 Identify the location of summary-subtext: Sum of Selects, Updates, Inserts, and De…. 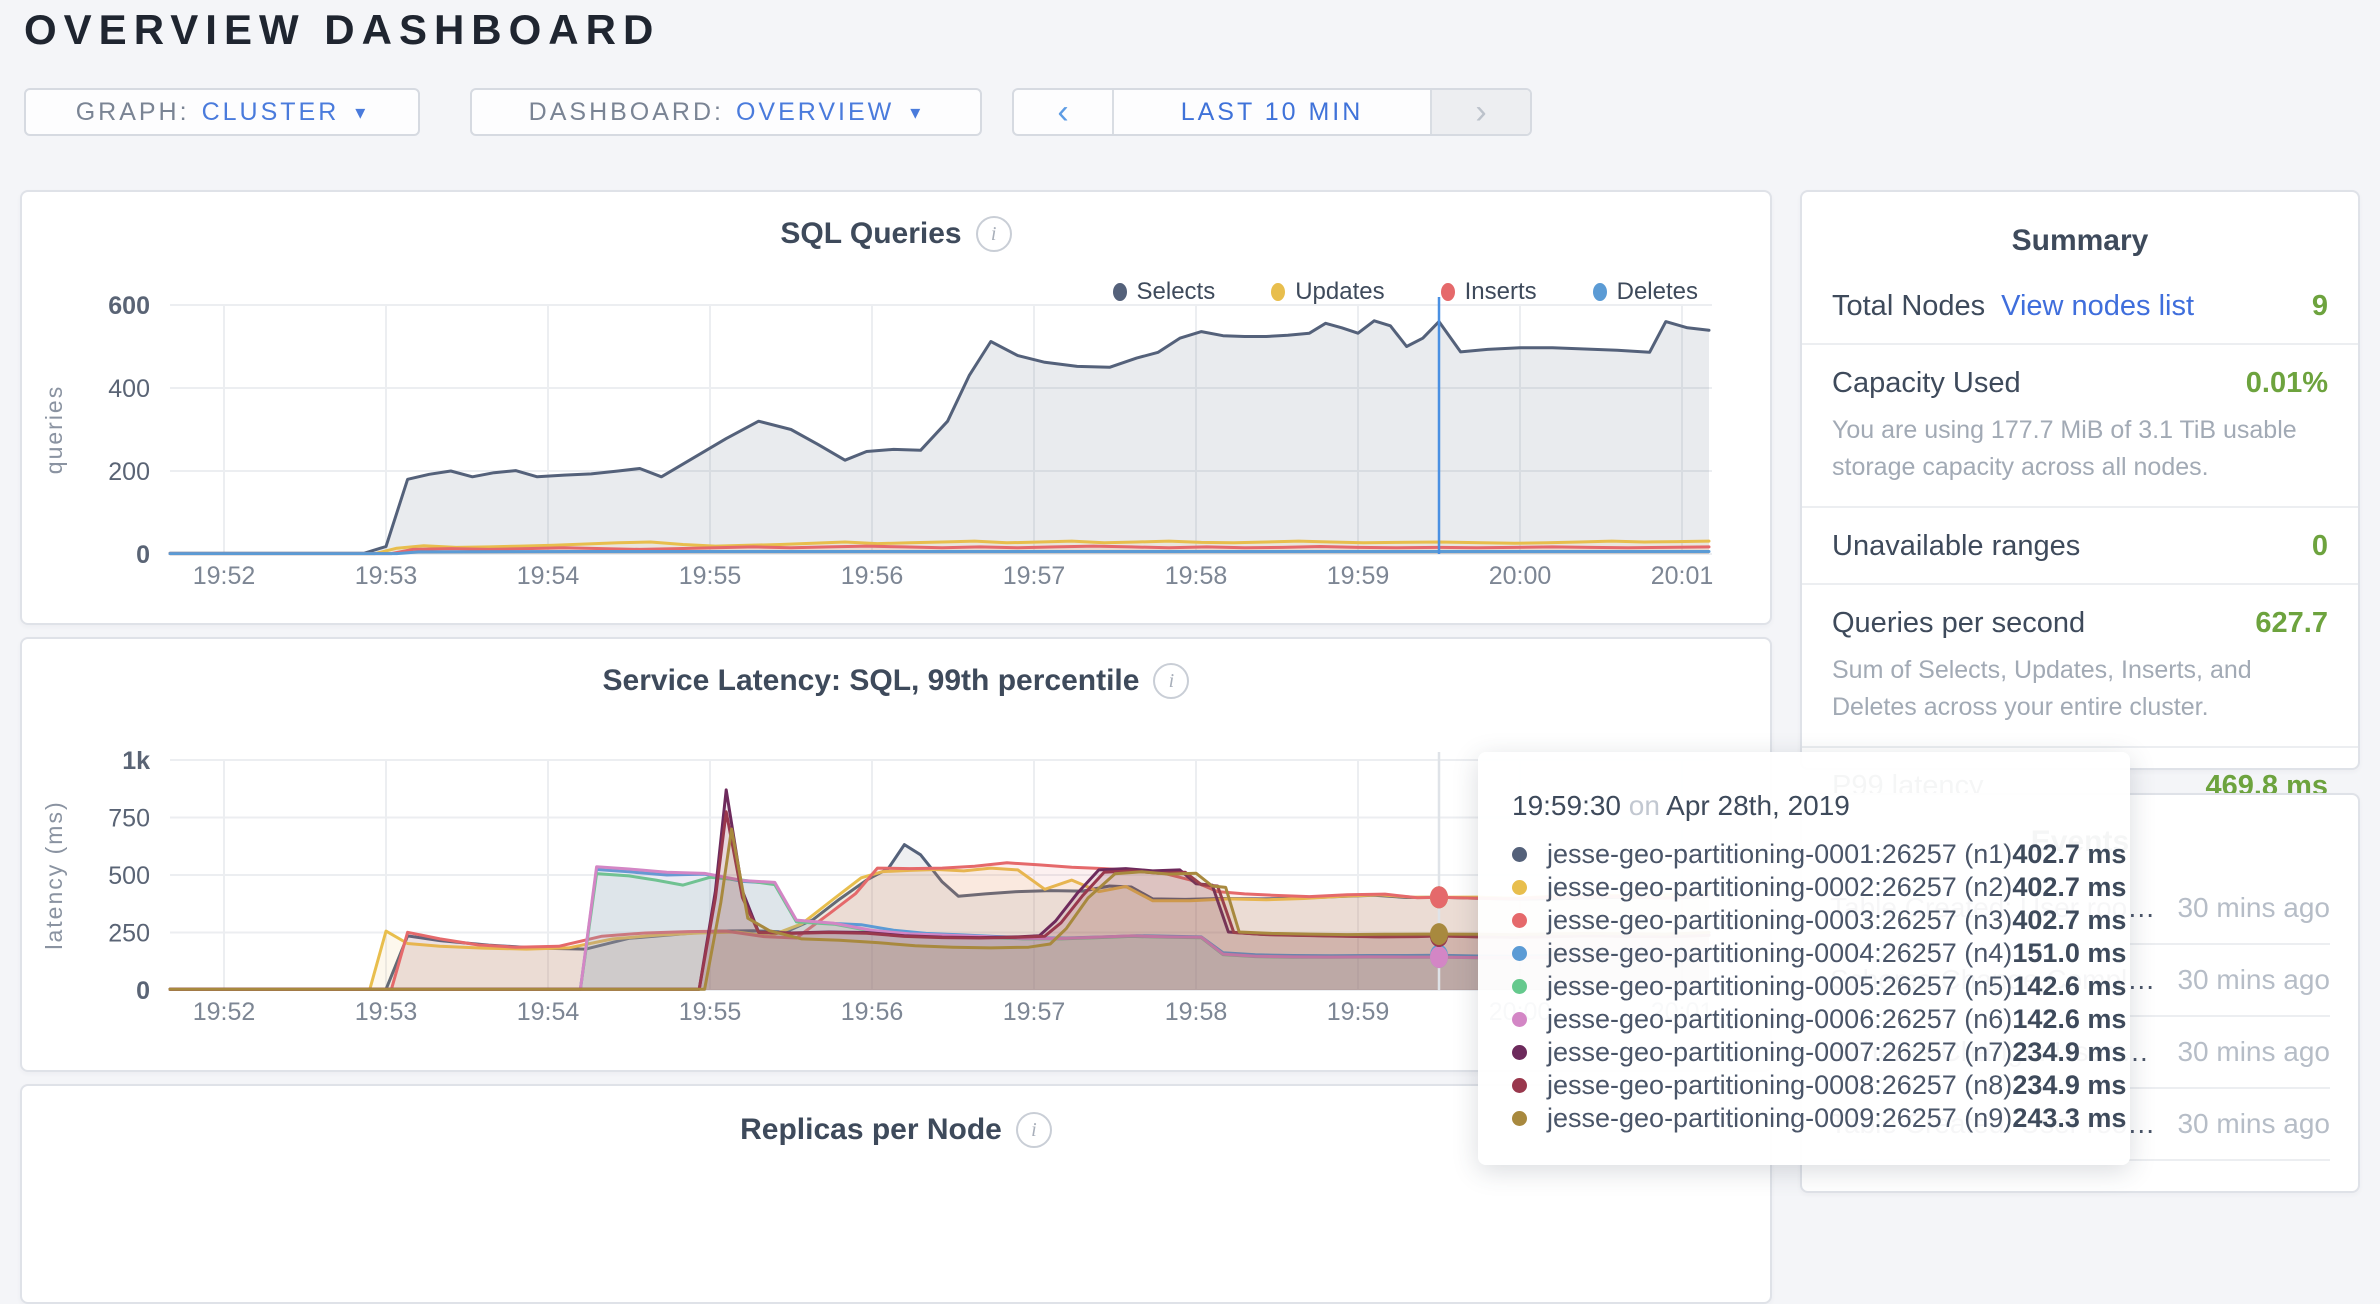
(2042, 688).